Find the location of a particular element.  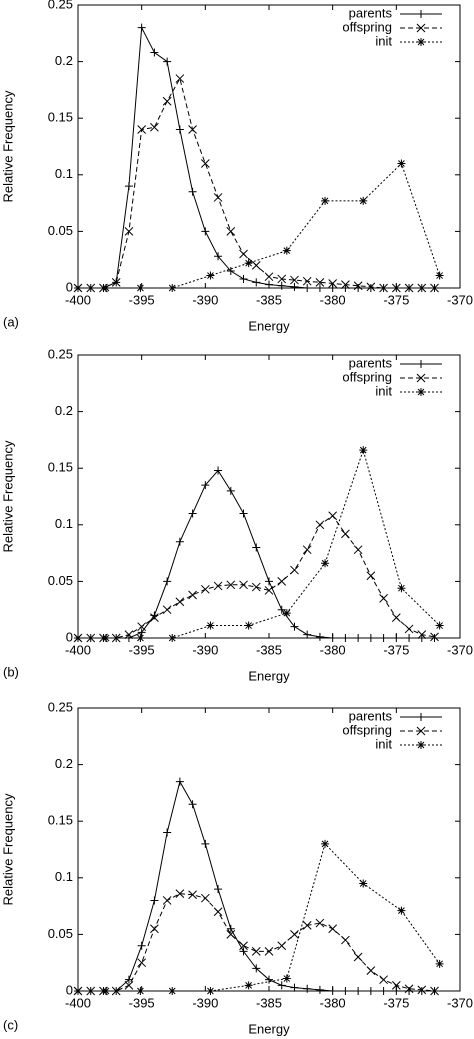

panel-label: (a) is located at coordinates (11, 321).